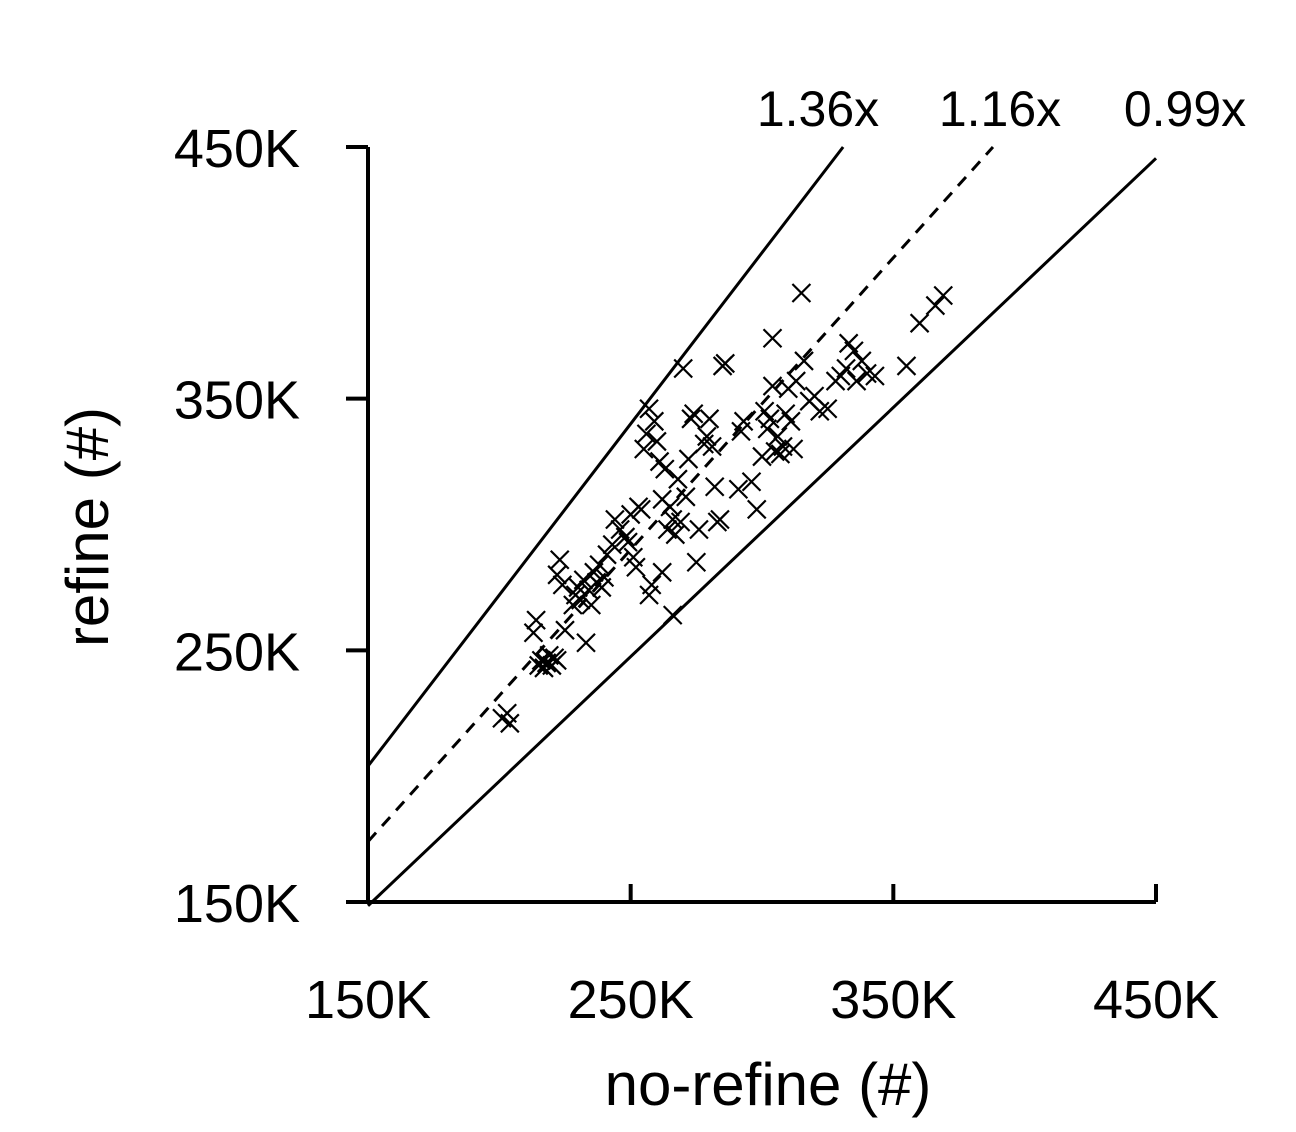  I want to click on reference-line-labels: 1.36x 1.16x 0.99x, so click(1001, 109).